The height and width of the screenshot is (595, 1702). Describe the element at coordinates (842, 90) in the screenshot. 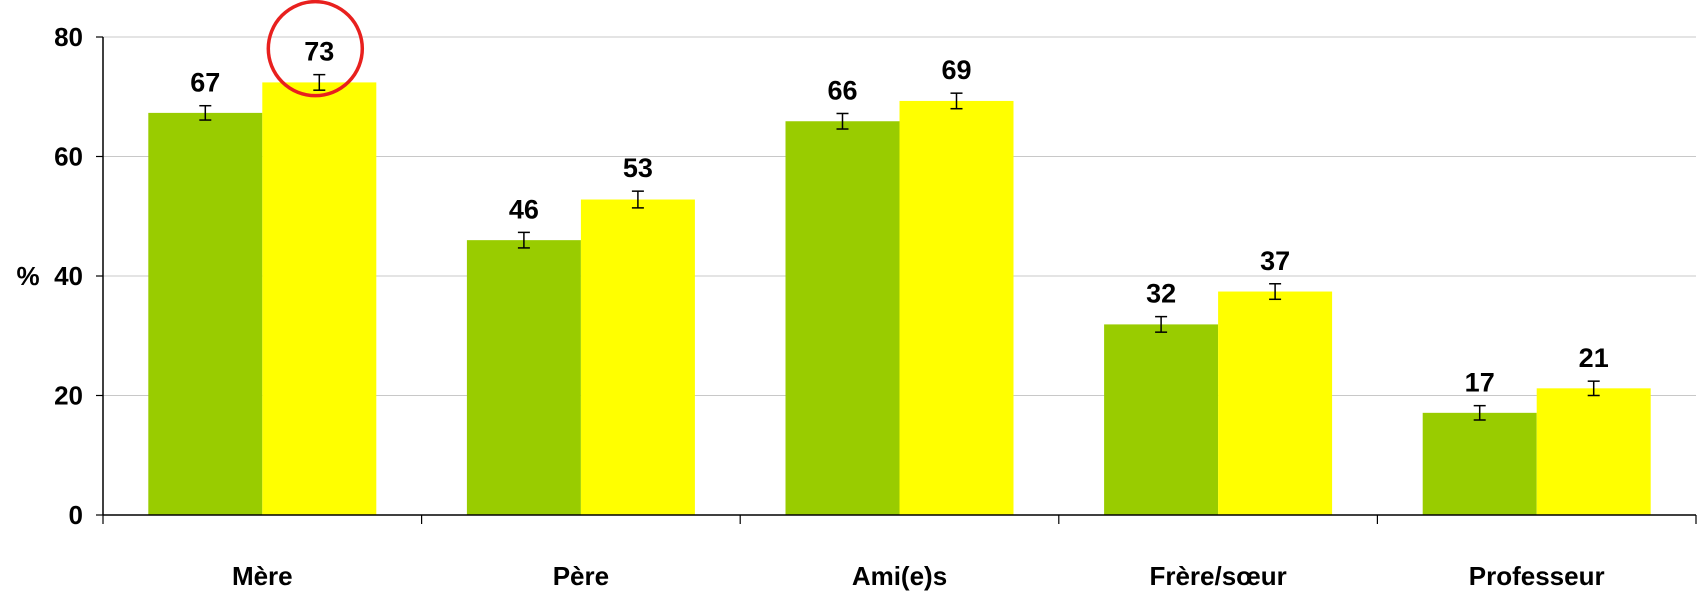

I see `value-label: 66` at that location.